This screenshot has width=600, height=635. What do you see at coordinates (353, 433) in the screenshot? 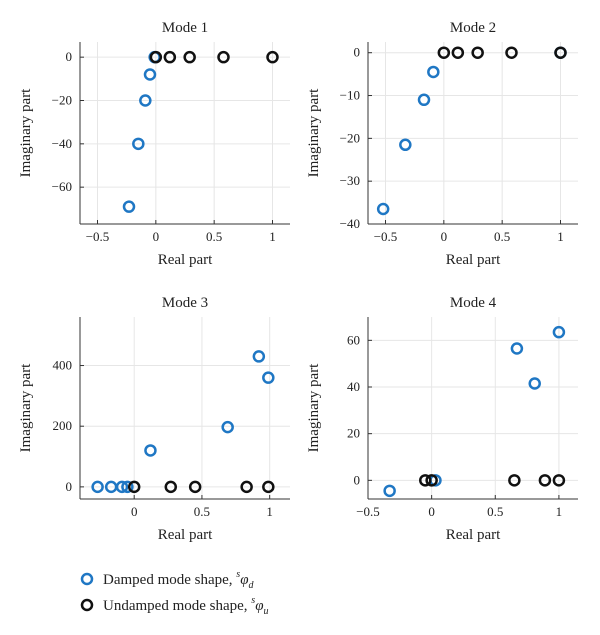
I see `mode-4-y-tick-label: 20` at bounding box center [353, 433].